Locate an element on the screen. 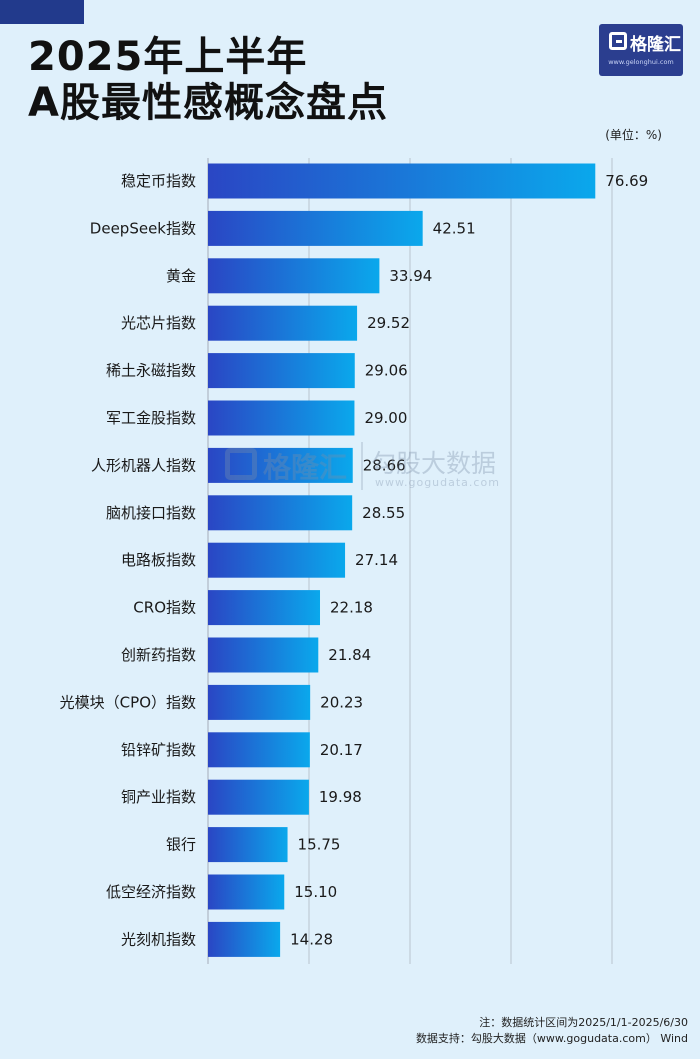  category-label: 光模块（CPO）指数 is located at coordinates (128, 702).